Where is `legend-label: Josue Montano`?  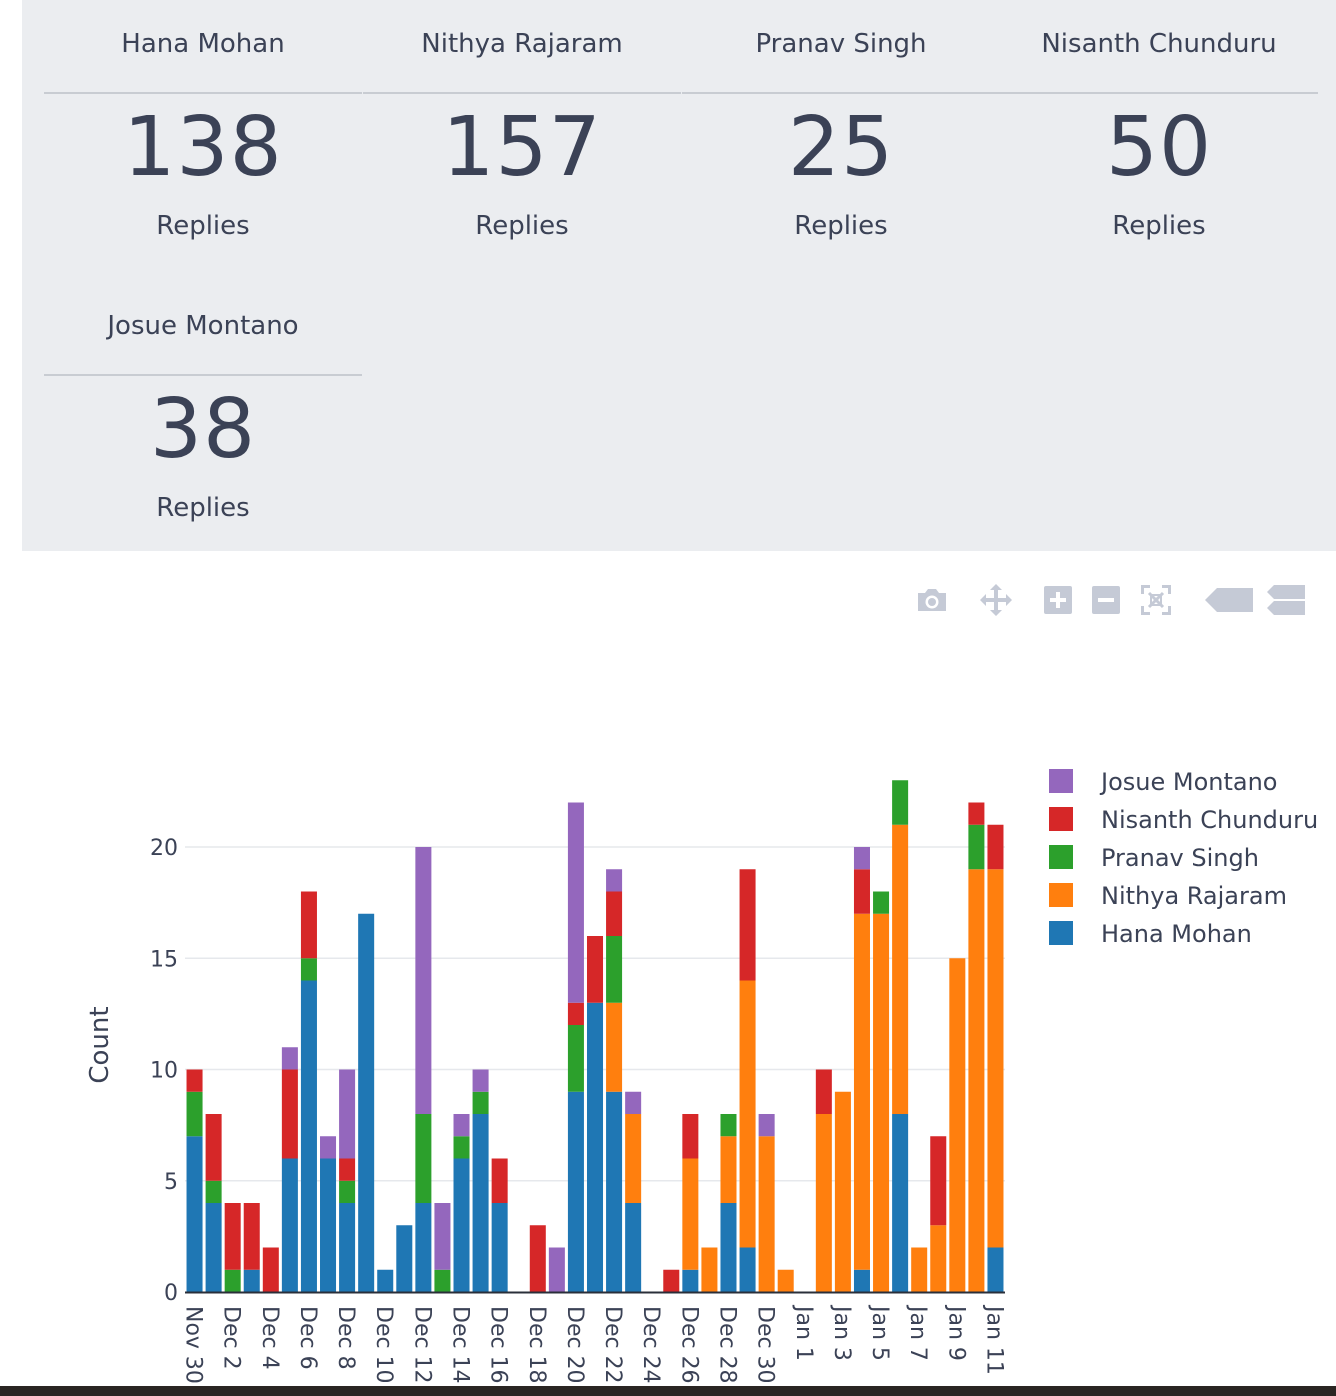
legend-label: Josue Montano is located at coordinates (1188, 782).